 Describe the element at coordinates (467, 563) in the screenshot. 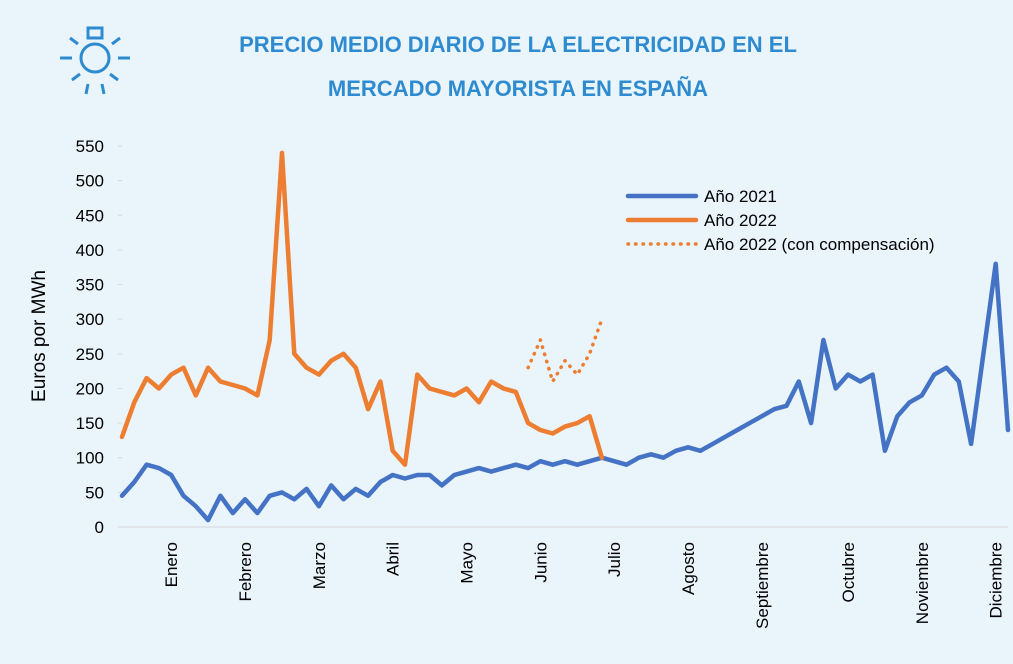

I see `x-tick-label: Mayo` at that location.